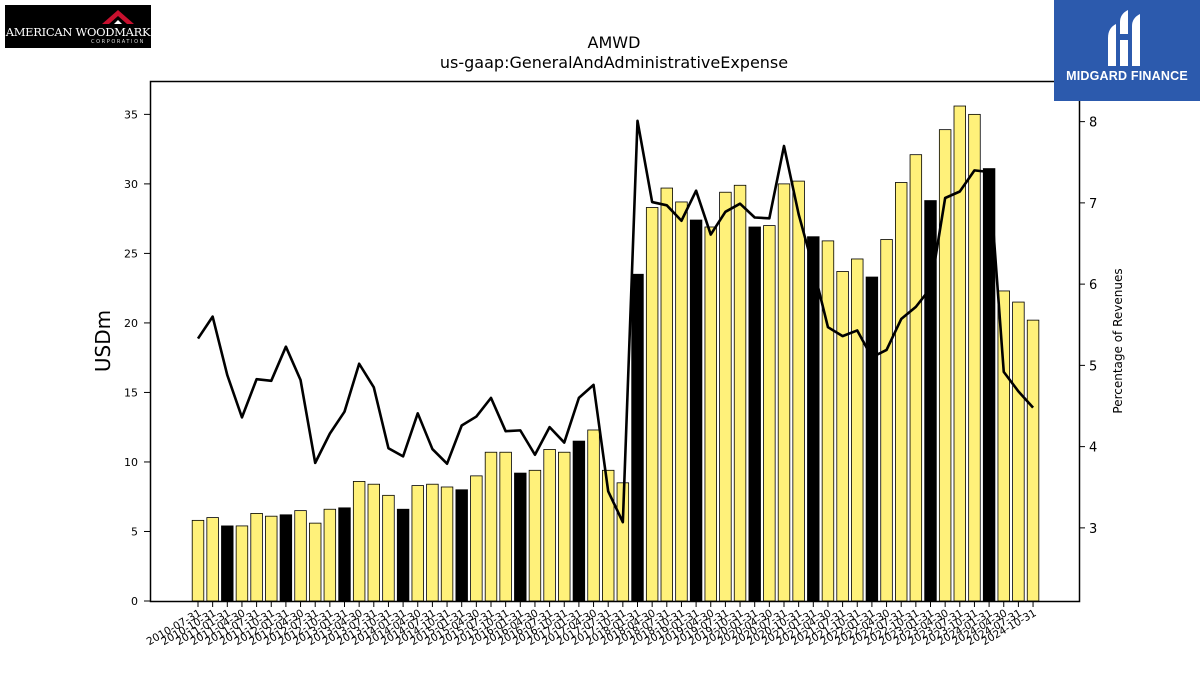 The width and height of the screenshot is (1200, 675). I want to click on midgard-mark-icon, so click(1124, 38).